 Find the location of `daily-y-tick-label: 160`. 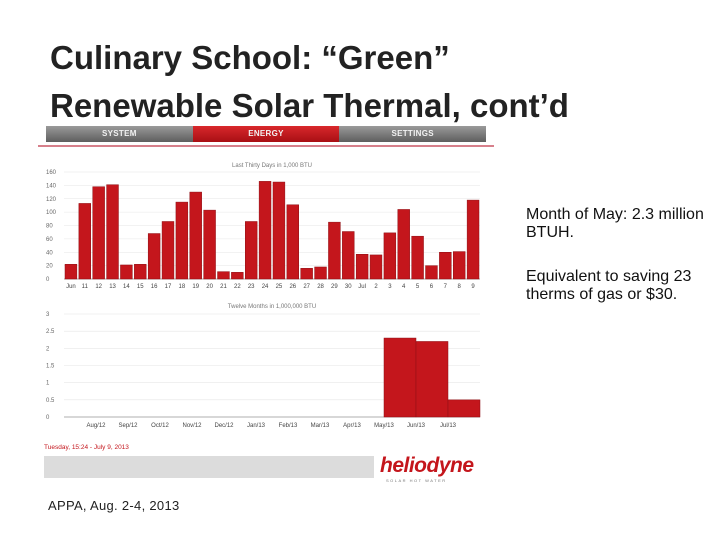

daily-y-tick-label: 160 is located at coordinates (51, 173).